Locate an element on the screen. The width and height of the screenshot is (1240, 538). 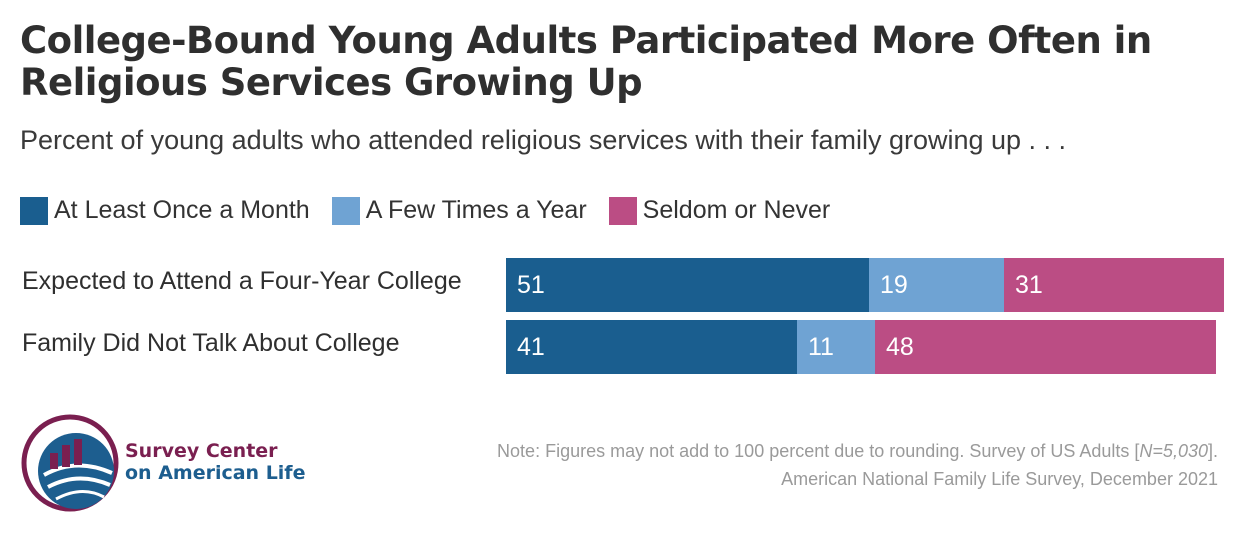
organization-name-line2: on American Life is located at coordinates (215, 473).